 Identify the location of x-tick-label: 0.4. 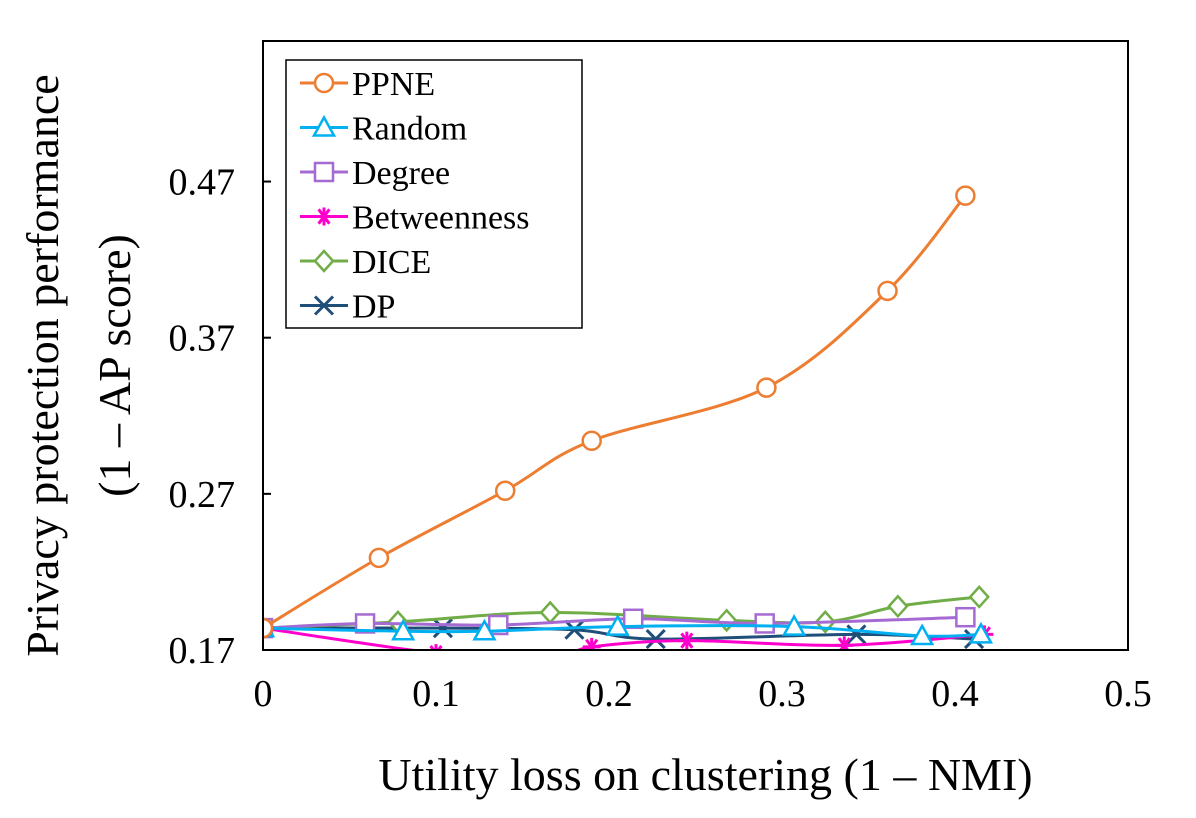
(955, 694).